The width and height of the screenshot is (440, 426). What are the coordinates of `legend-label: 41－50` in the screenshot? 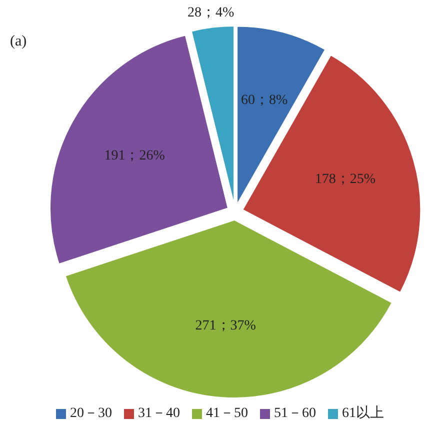 It's located at (227, 414).